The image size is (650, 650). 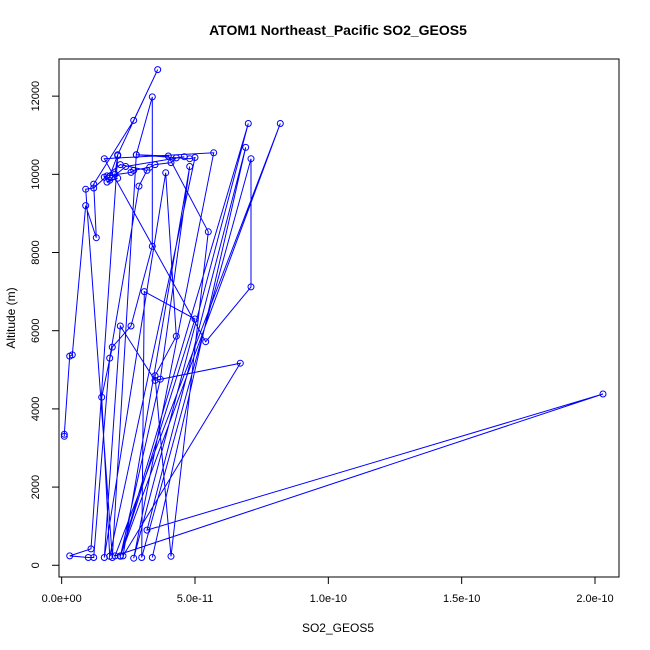 I want to click on y-tick-label: 4000, so click(x=36, y=409).